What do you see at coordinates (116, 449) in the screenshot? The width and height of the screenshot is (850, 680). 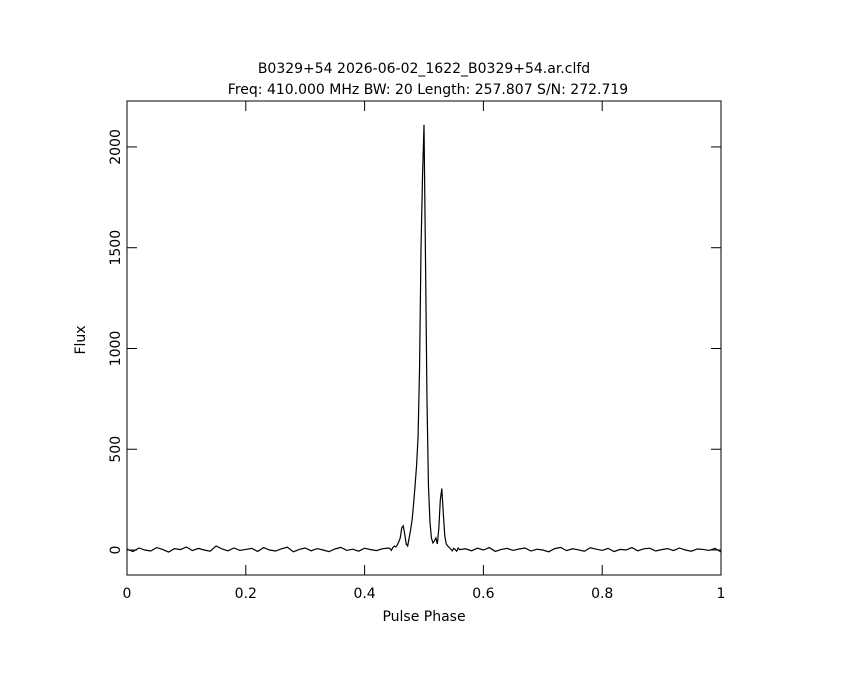 I see `y-tick-label: 500` at bounding box center [116, 449].